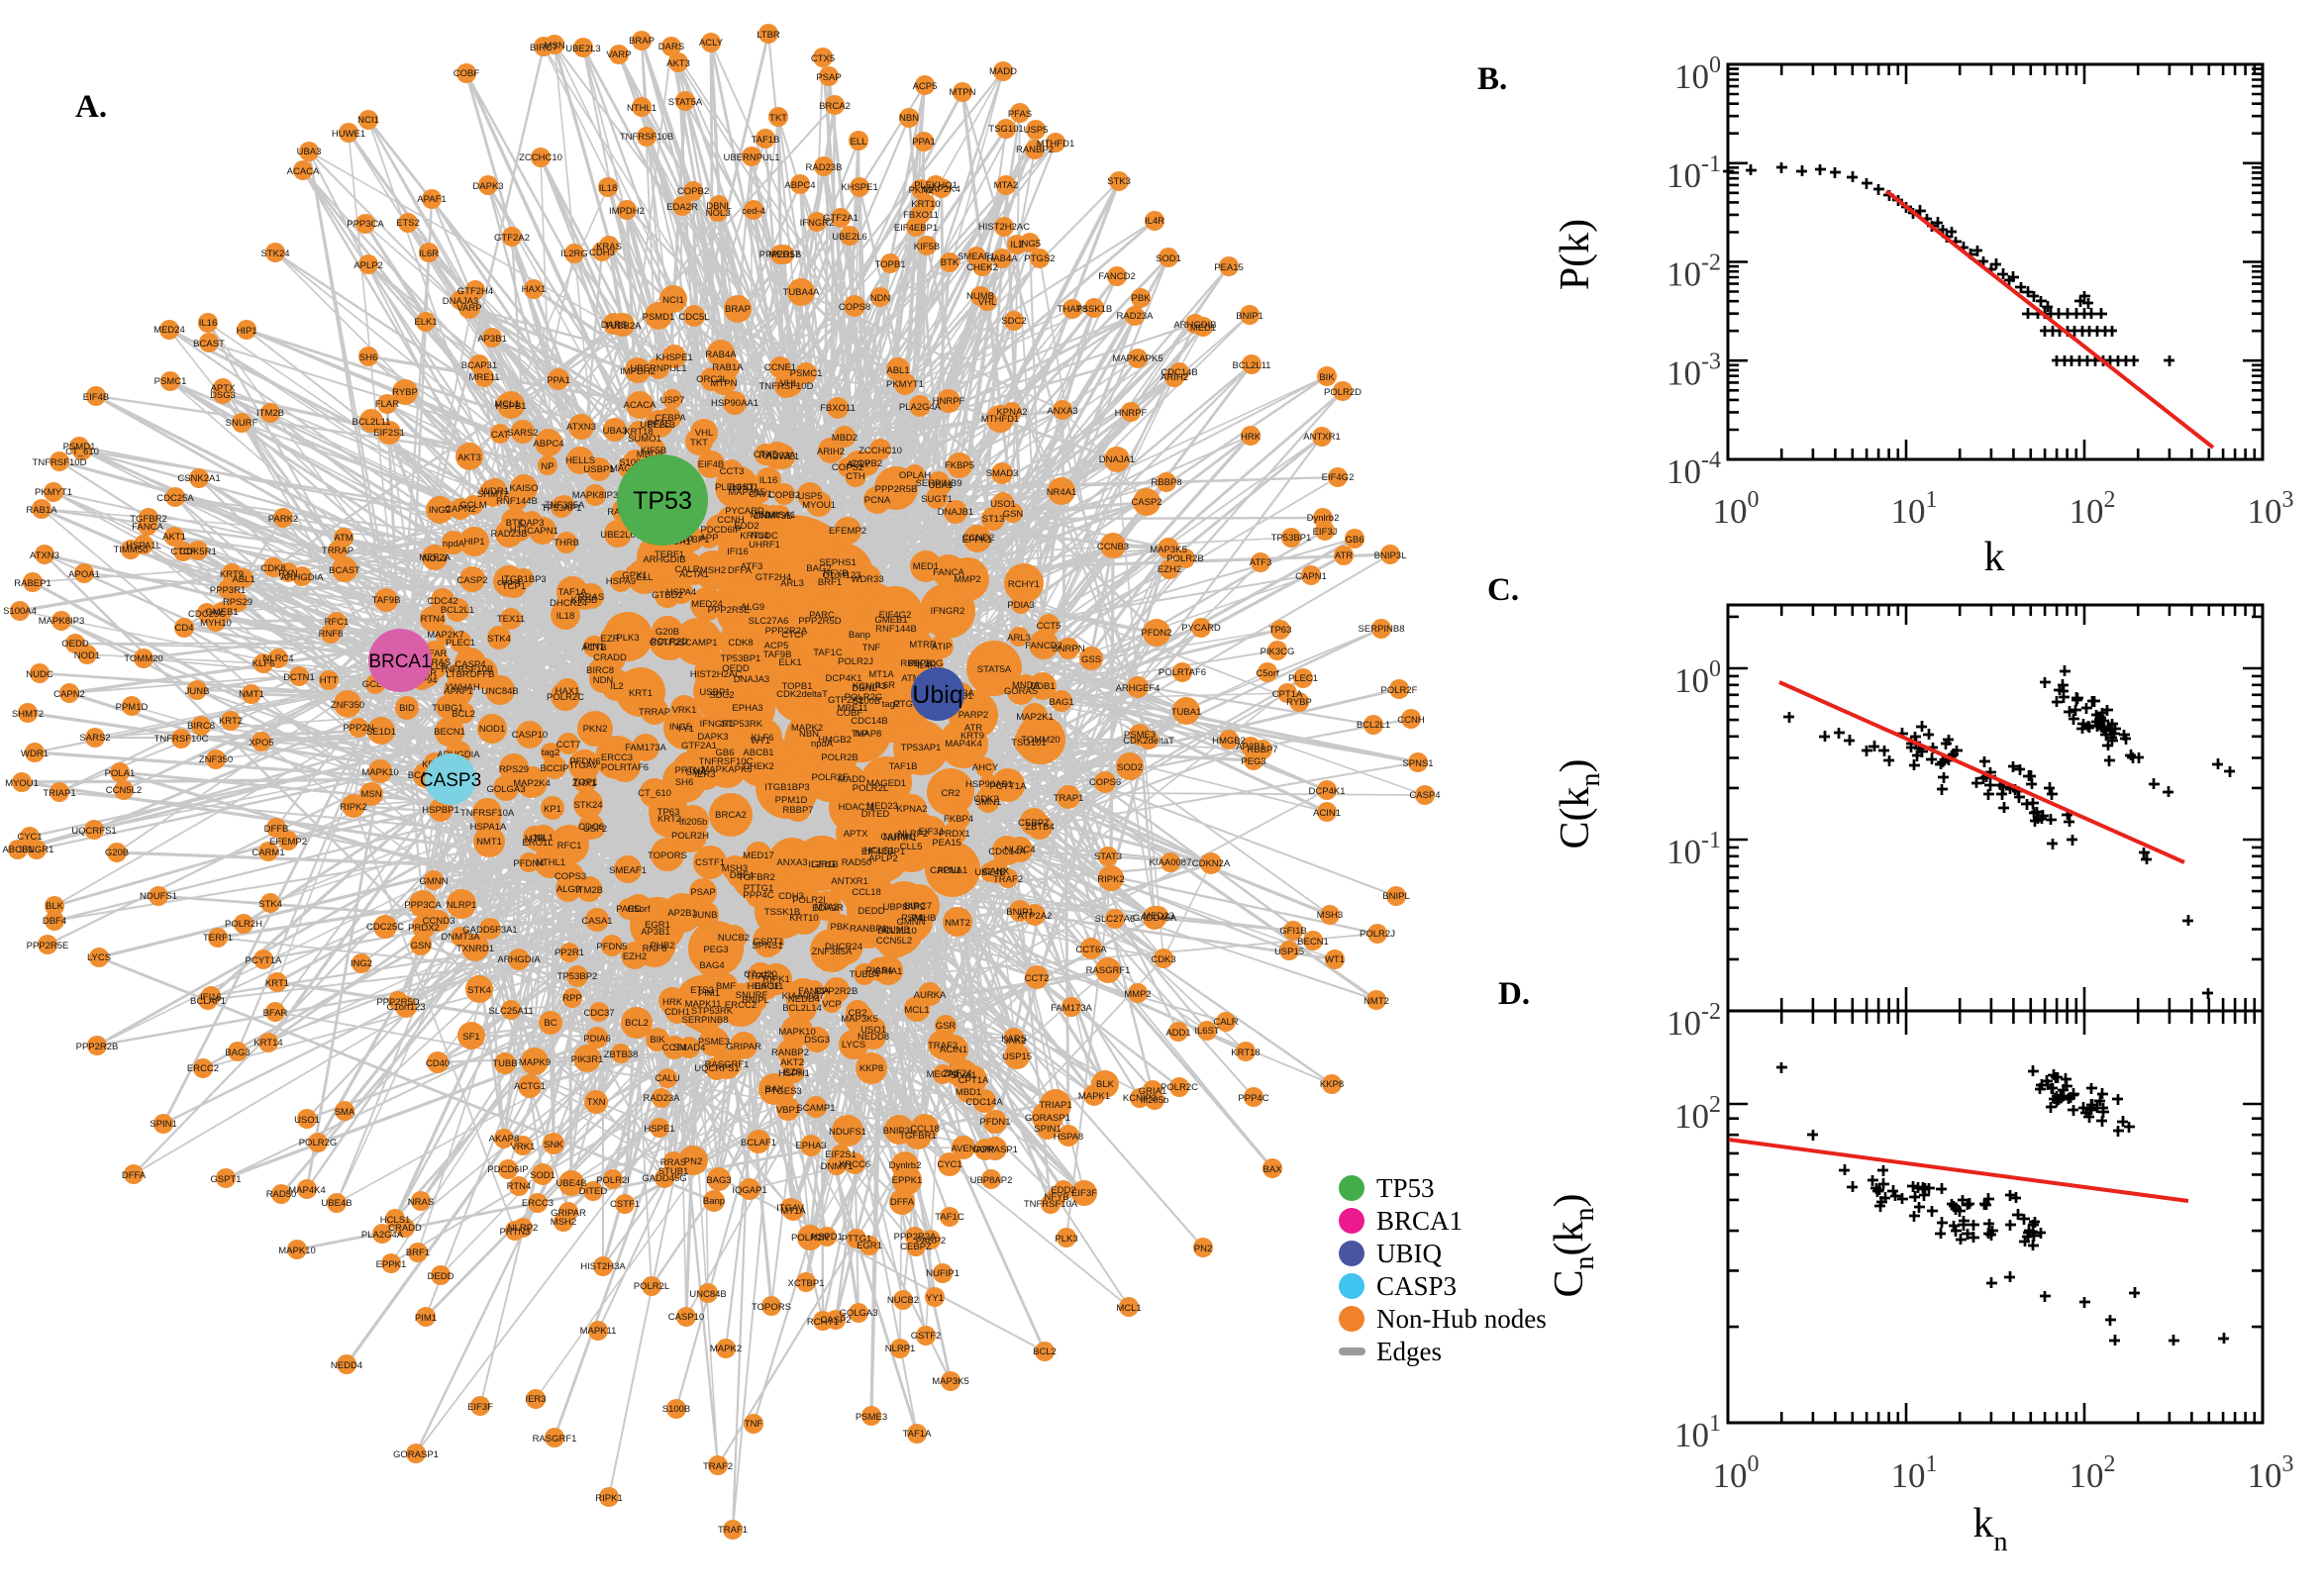  I want to click on svg-text: SOD1, so click(543, 1175).